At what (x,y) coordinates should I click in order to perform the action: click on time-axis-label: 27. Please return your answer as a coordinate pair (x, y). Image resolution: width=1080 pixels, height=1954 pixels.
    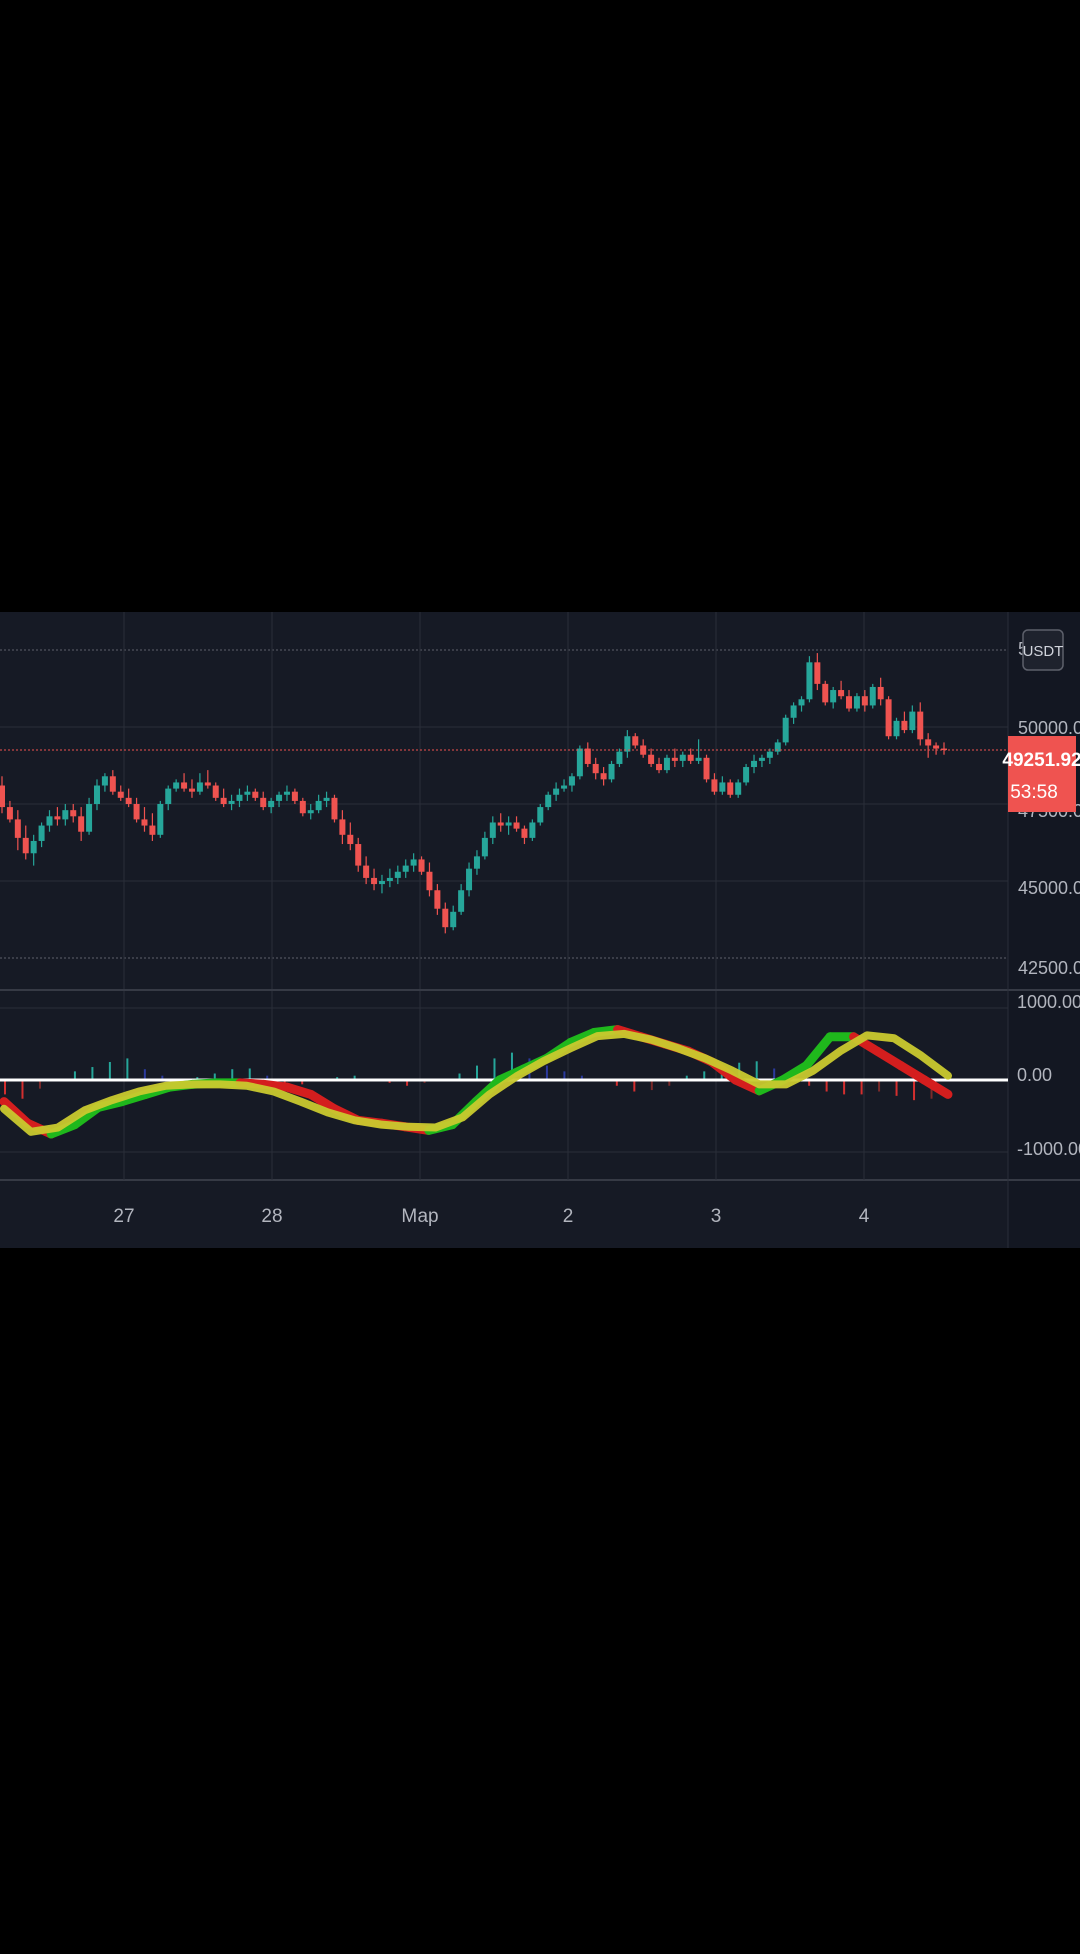
    Looking at the image, I should click on (123, 1216).